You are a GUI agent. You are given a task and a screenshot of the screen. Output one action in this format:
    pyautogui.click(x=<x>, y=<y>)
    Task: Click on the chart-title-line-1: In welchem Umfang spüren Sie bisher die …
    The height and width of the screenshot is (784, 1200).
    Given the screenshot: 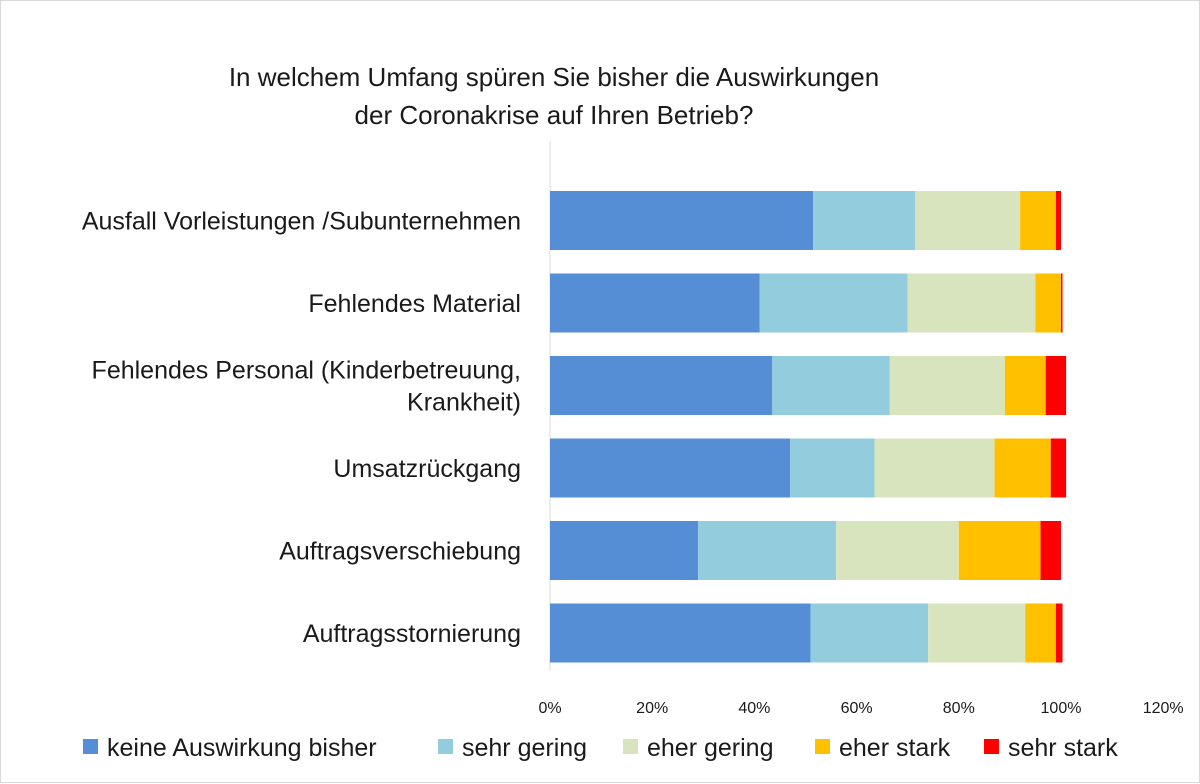 What is the action you would take?
    pyautogui.click(x=554, y=77)
    